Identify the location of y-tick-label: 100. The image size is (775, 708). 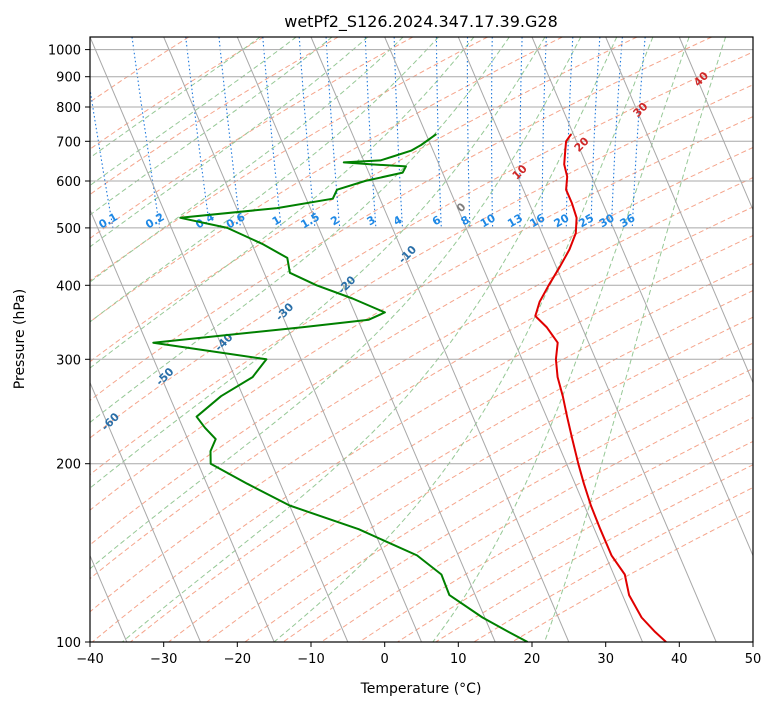
(68, 643).